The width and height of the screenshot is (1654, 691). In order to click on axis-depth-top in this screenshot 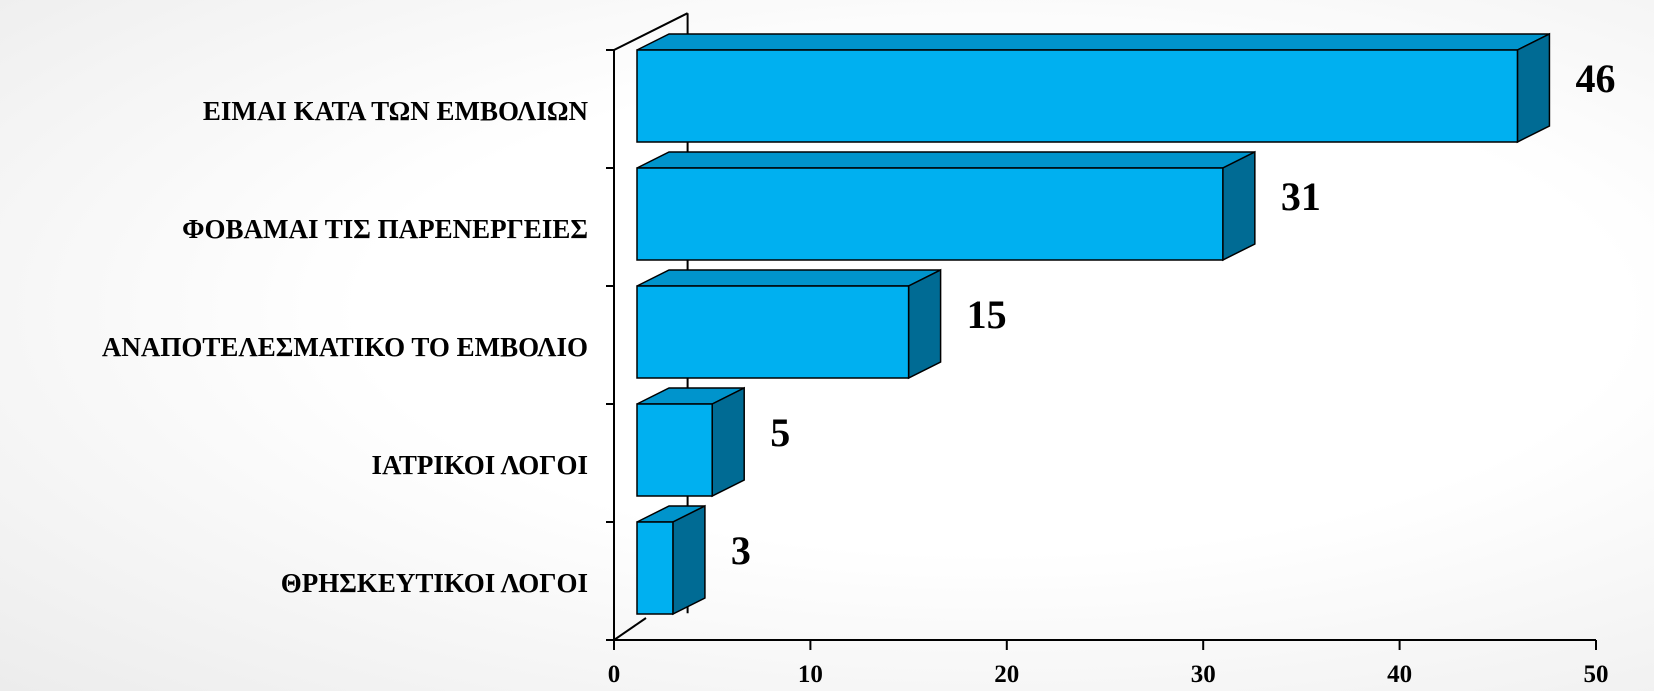, I will do `click(651, 31)`.